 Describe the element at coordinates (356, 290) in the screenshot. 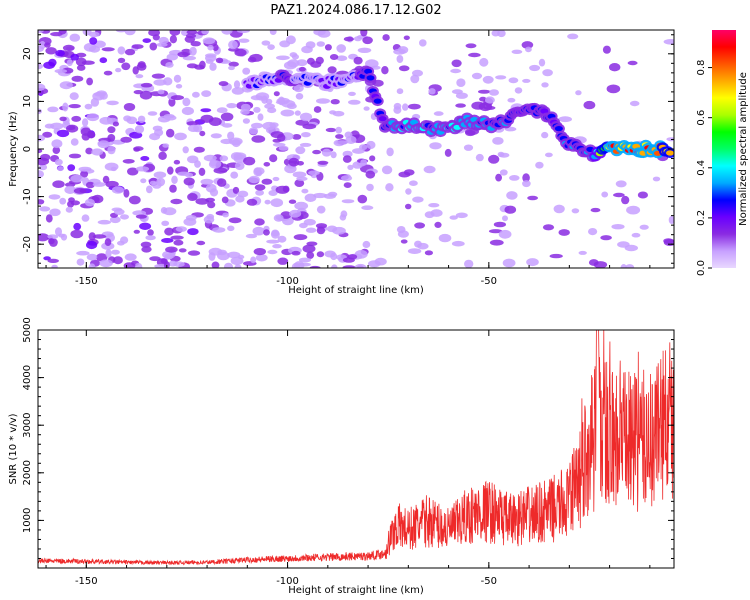

I see `spectrogram-x-label: Height of straight line (km)` at that location.